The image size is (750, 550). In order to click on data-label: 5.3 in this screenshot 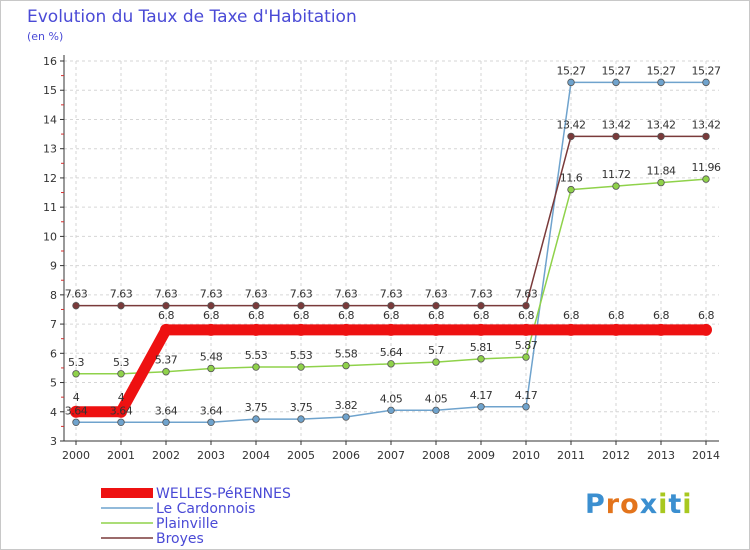, I will do `click(121, 362)`.